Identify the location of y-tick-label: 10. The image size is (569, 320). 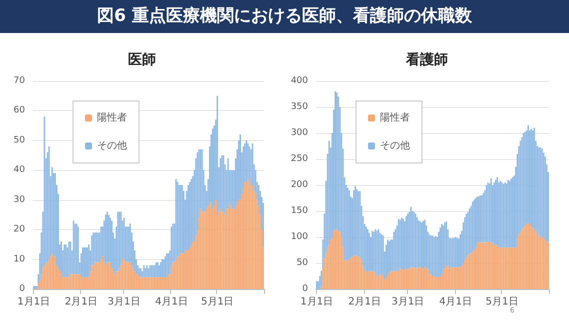
(20, 259).